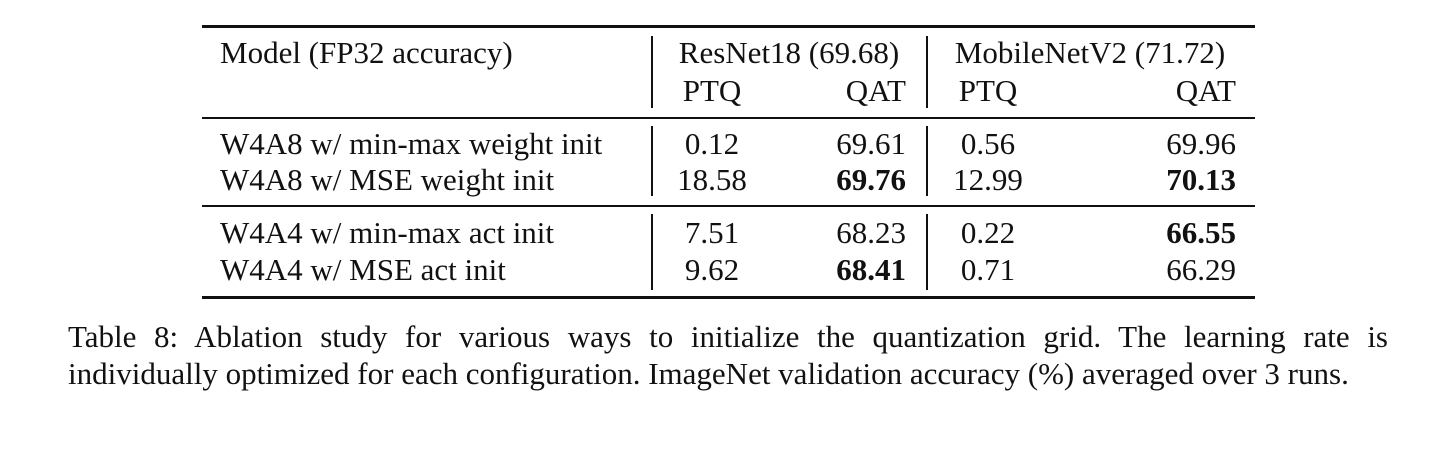 Image resolution: width=1450 pixels, height=474 pixels. Describe the element at coordinates (411, 143) in the screenshot. I see `row-label: W4A8 w/ min-max weight init` at that location.